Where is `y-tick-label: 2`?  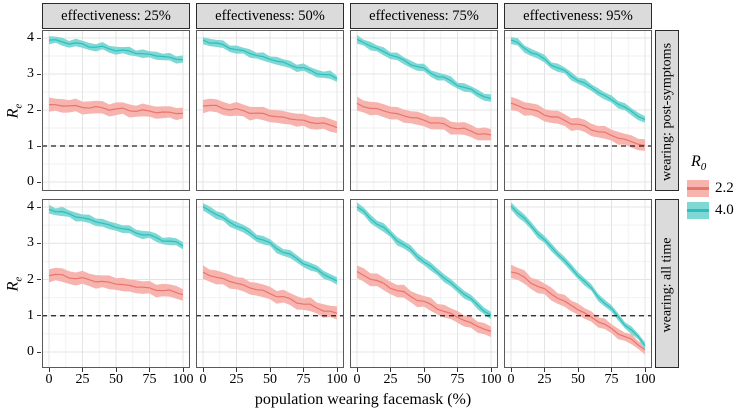 y-tick-label: 2 is located at coordinates (30, 109).